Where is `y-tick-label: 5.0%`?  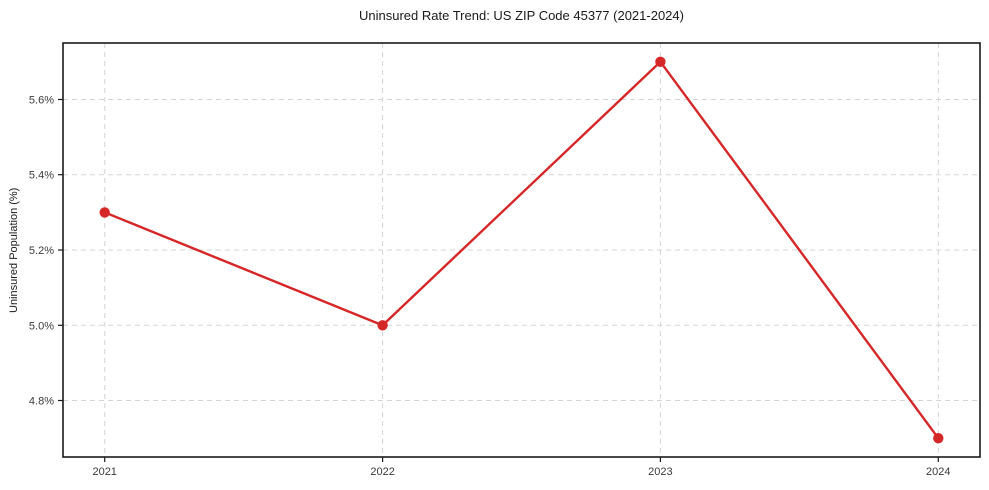 y-tick-label: 5.0% is located at coordinates (41, 326).